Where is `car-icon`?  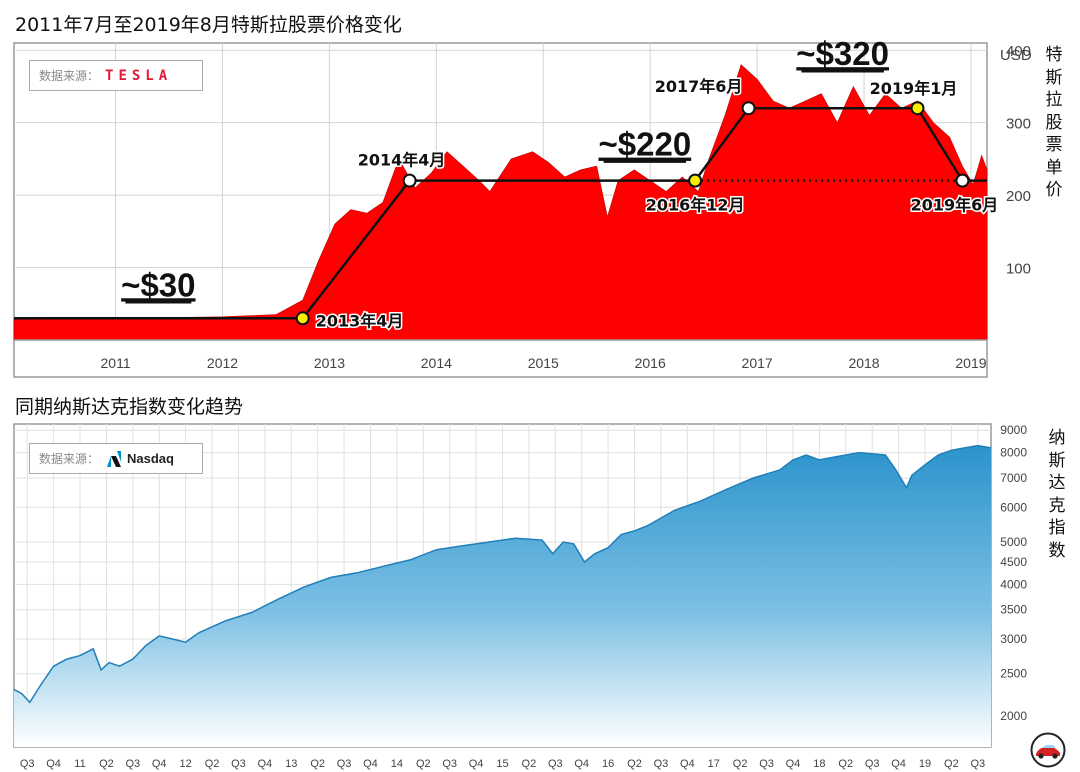 car-icon is located at coordinates (1048, 750).